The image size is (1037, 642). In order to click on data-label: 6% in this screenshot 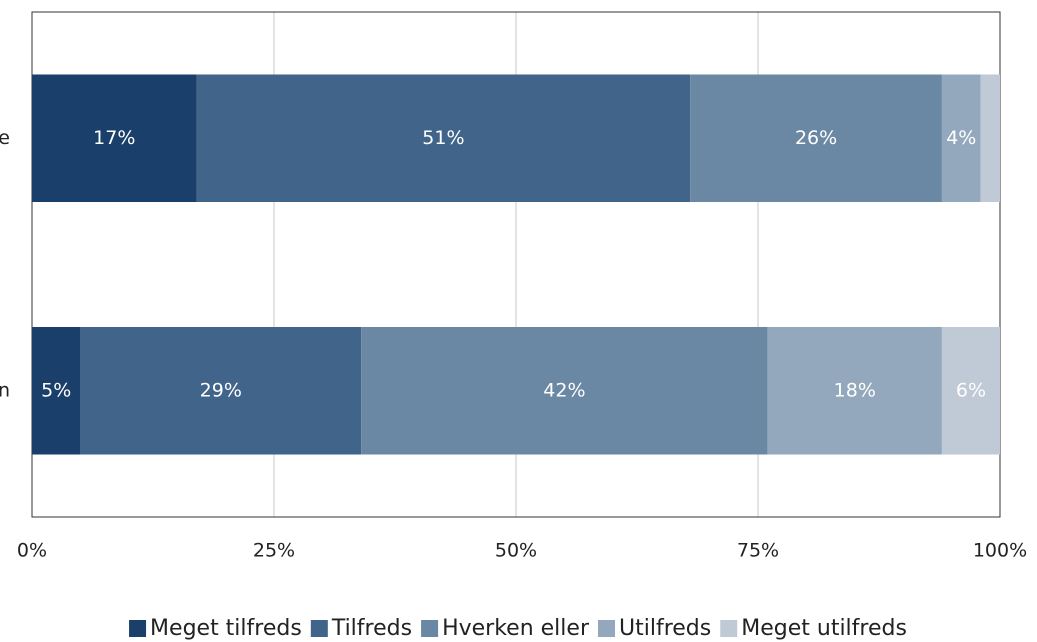, I will do `click(971, 390)`.